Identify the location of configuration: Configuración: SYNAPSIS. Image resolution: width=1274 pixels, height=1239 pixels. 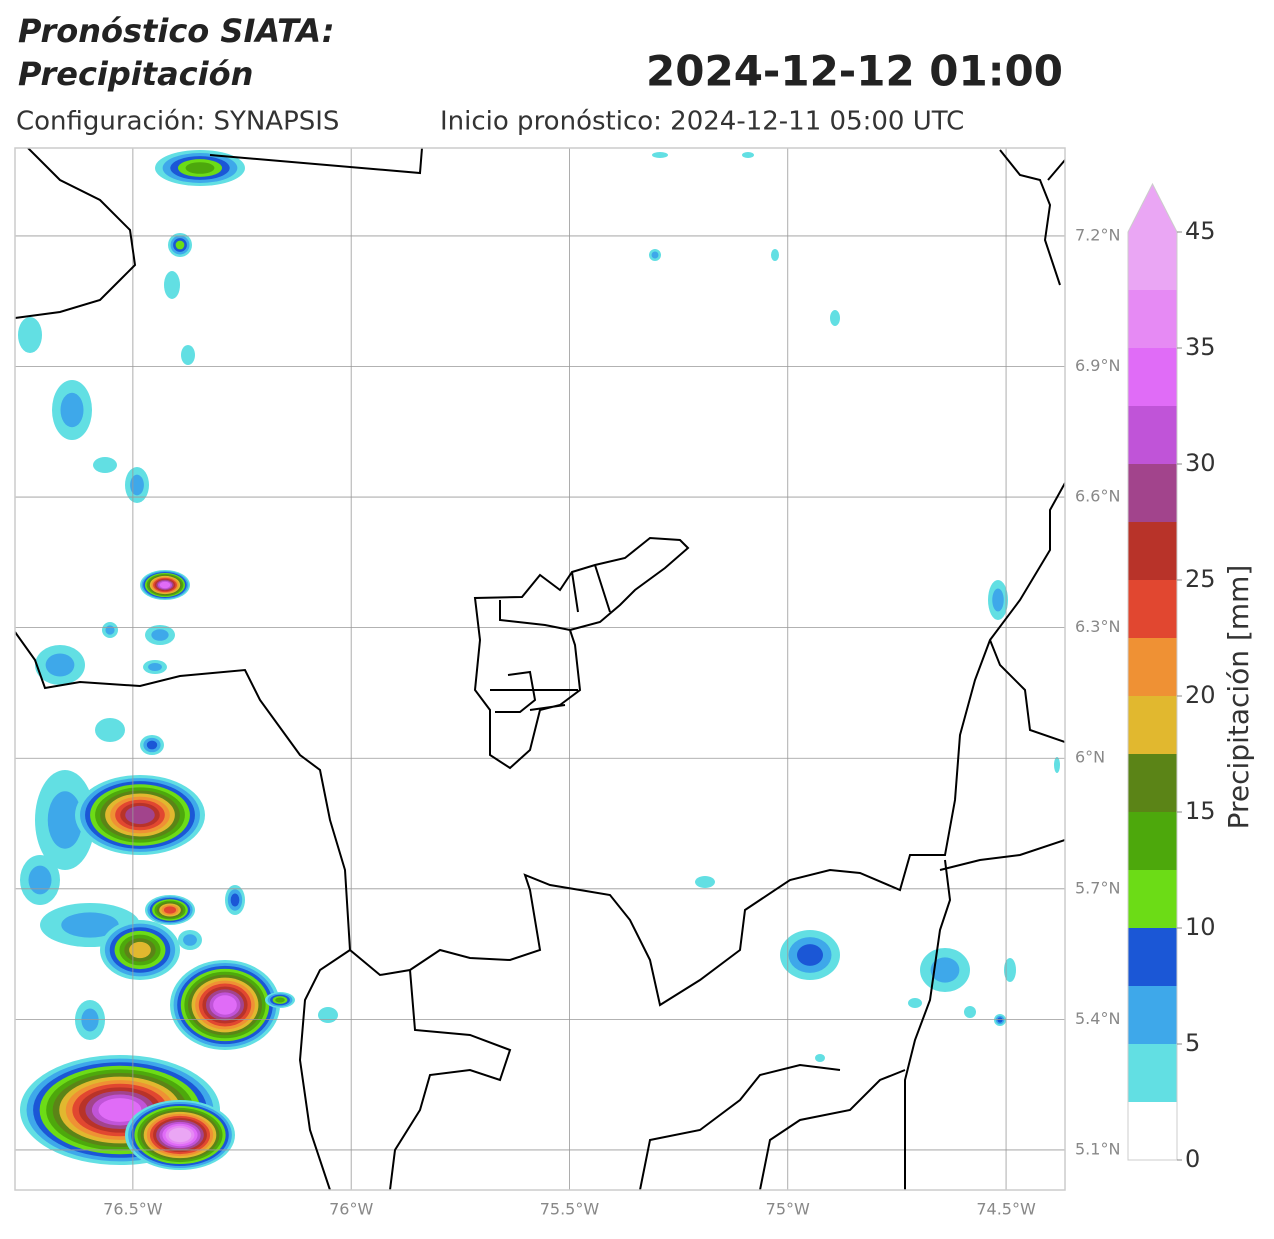
(177, 122).